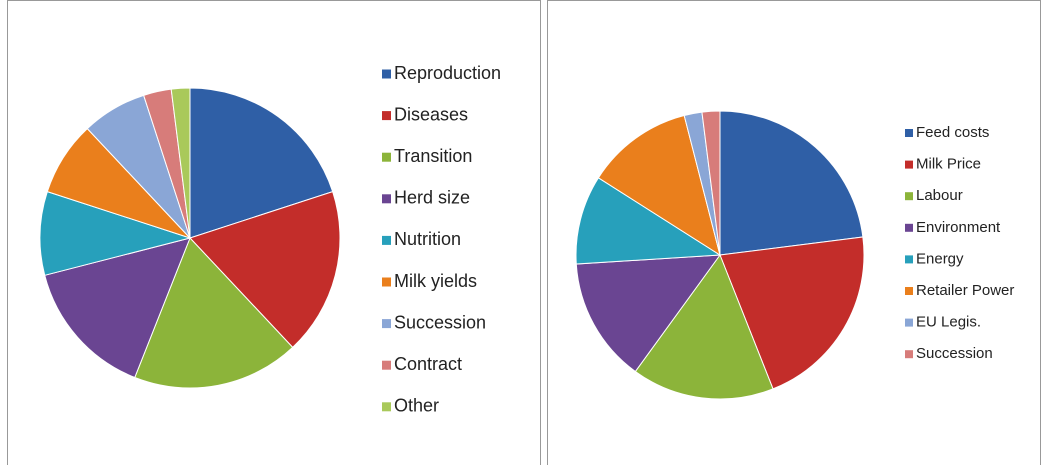 This screenshot has height=465, width=1047. What do you see at coordinates (428, 364) in the screenshot?
I see `legend-label: Contract` at bounding box center [428, 364].